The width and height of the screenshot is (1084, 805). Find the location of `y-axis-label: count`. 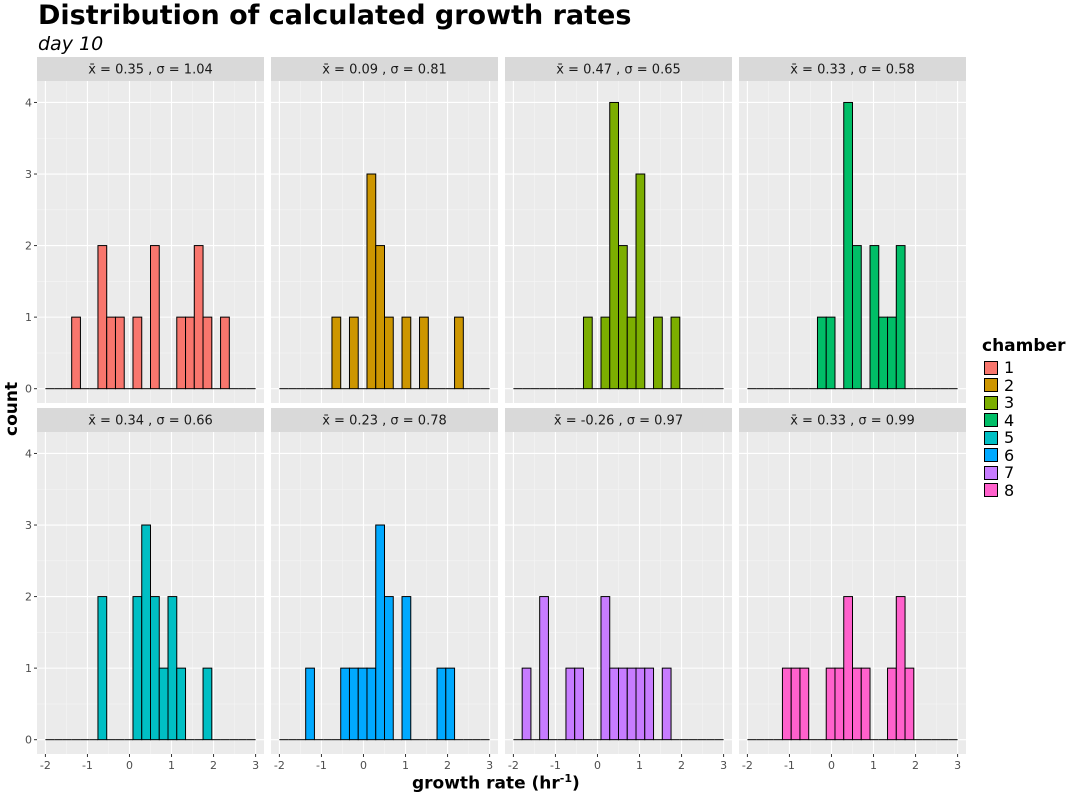

y-axis-label: count is located at coordinates (12, 408).